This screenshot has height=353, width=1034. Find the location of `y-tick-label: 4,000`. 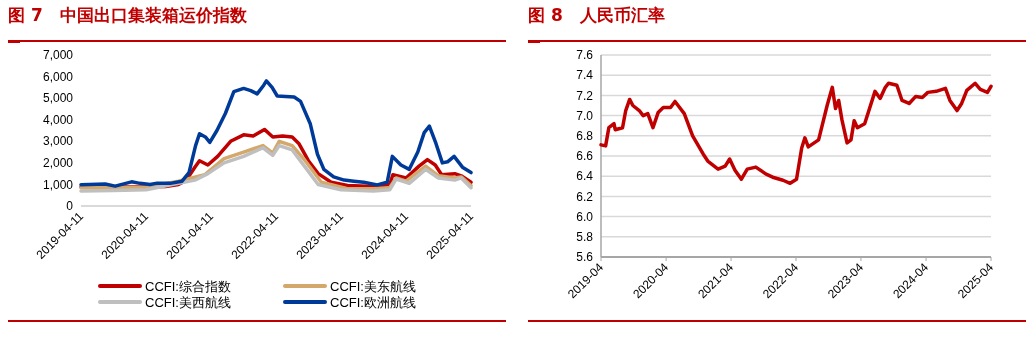

y-tick-label: 4,000 is located at coordinates (58, 119).